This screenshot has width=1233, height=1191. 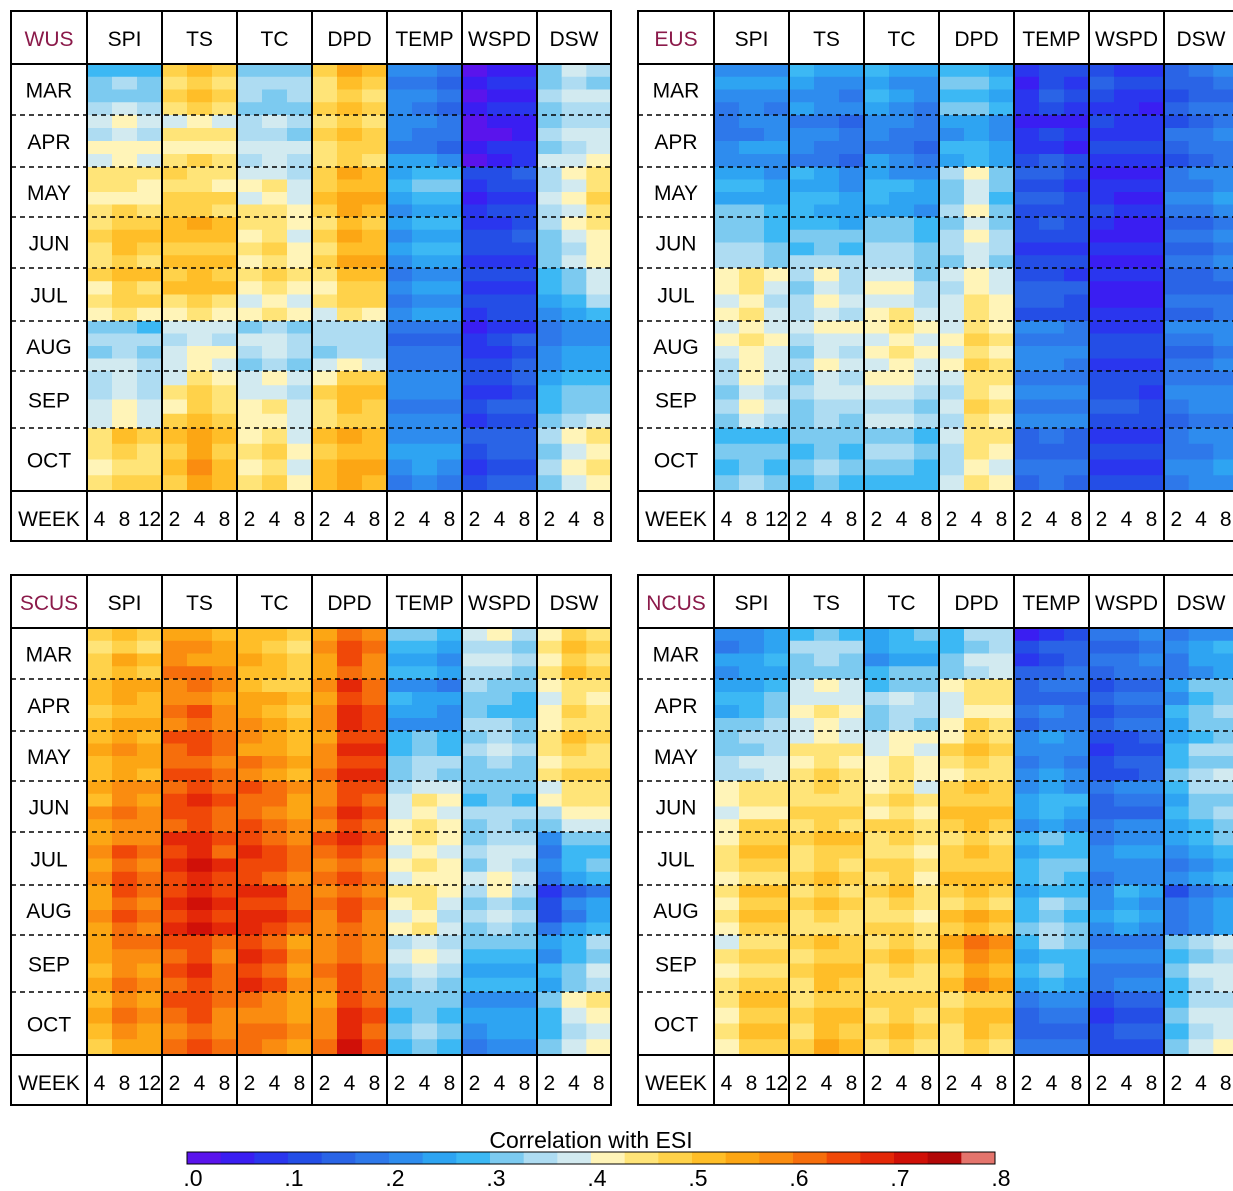 I want to click on month-label: OCT, so click(x=49, y=461).